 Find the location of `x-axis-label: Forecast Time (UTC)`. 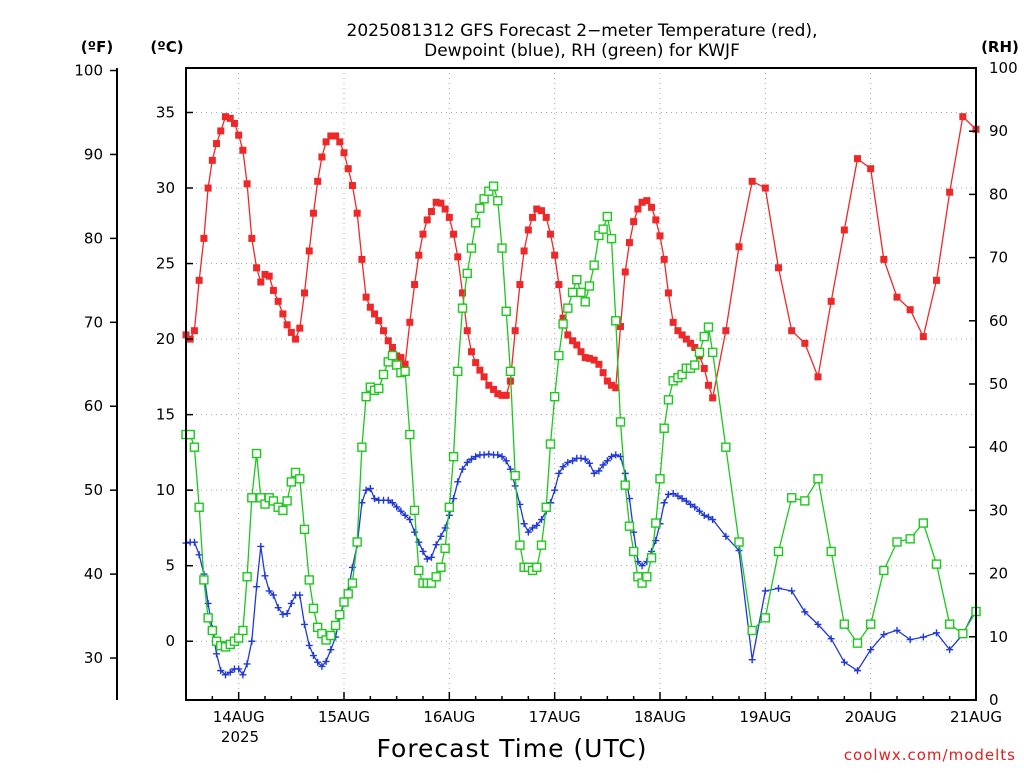

x-axis-label: Forecast Time (UTC) is located at coordinates (512, 748).